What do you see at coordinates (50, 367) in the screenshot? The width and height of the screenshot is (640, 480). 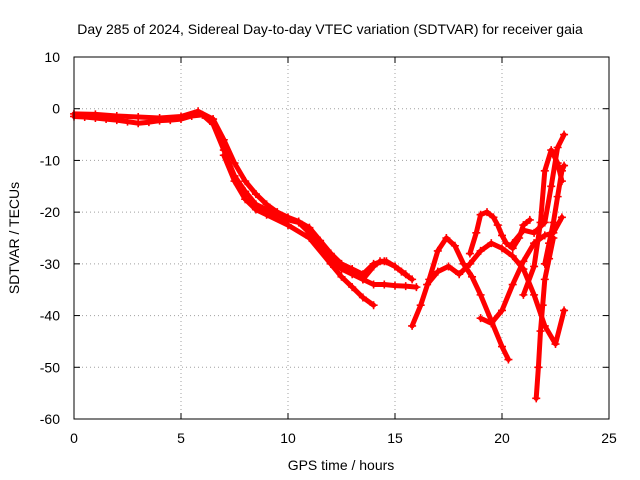 I see `y-tick-label: -50` at bounding box center [50, 367].